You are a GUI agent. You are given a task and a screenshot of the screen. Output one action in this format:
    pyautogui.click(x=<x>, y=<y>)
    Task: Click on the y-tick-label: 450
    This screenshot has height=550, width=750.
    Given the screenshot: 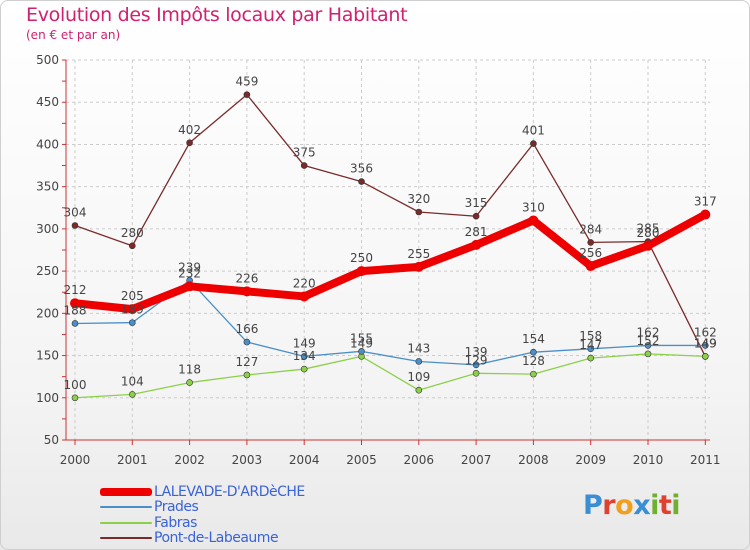 What is the action you would take?
    pyautogui.click(x=47, y=102)
    